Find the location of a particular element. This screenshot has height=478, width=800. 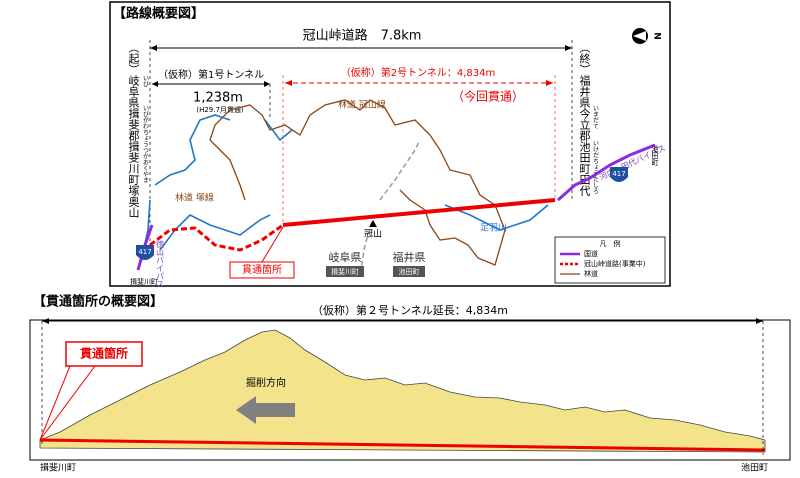

prefecture-label: 福井県 is located at coordinates (409, 257).